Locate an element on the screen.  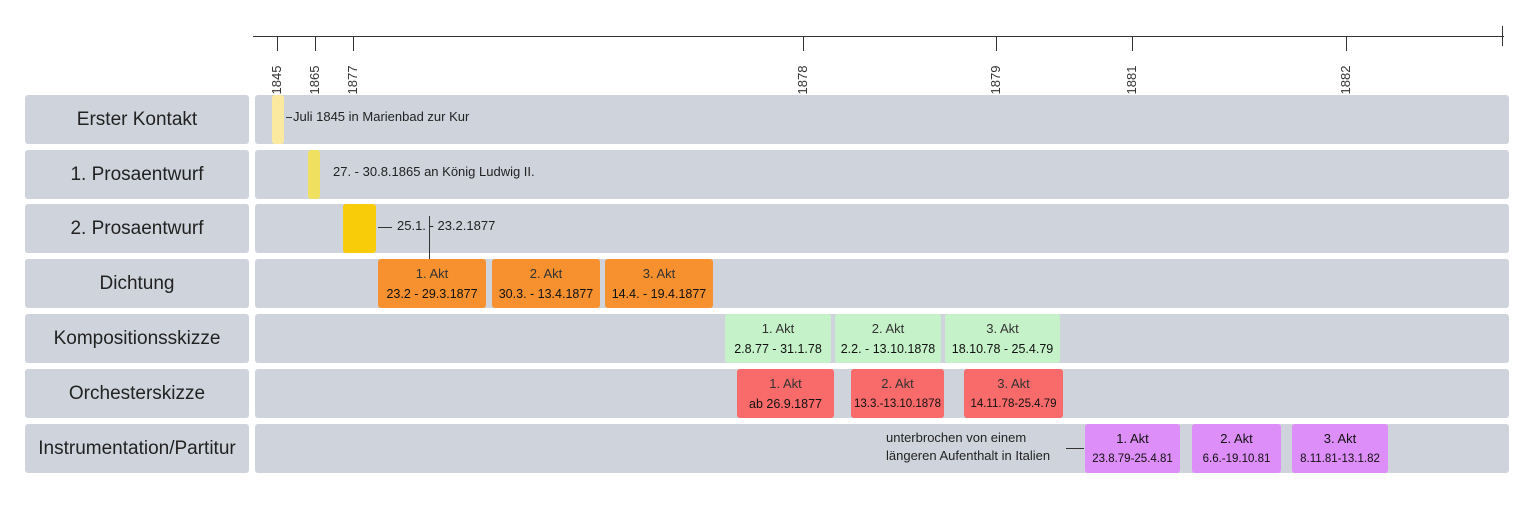
bar-instrumentation-akt-2: 2. Akt 6.6.-19.10.81 is located at coordinates (1236, 448).